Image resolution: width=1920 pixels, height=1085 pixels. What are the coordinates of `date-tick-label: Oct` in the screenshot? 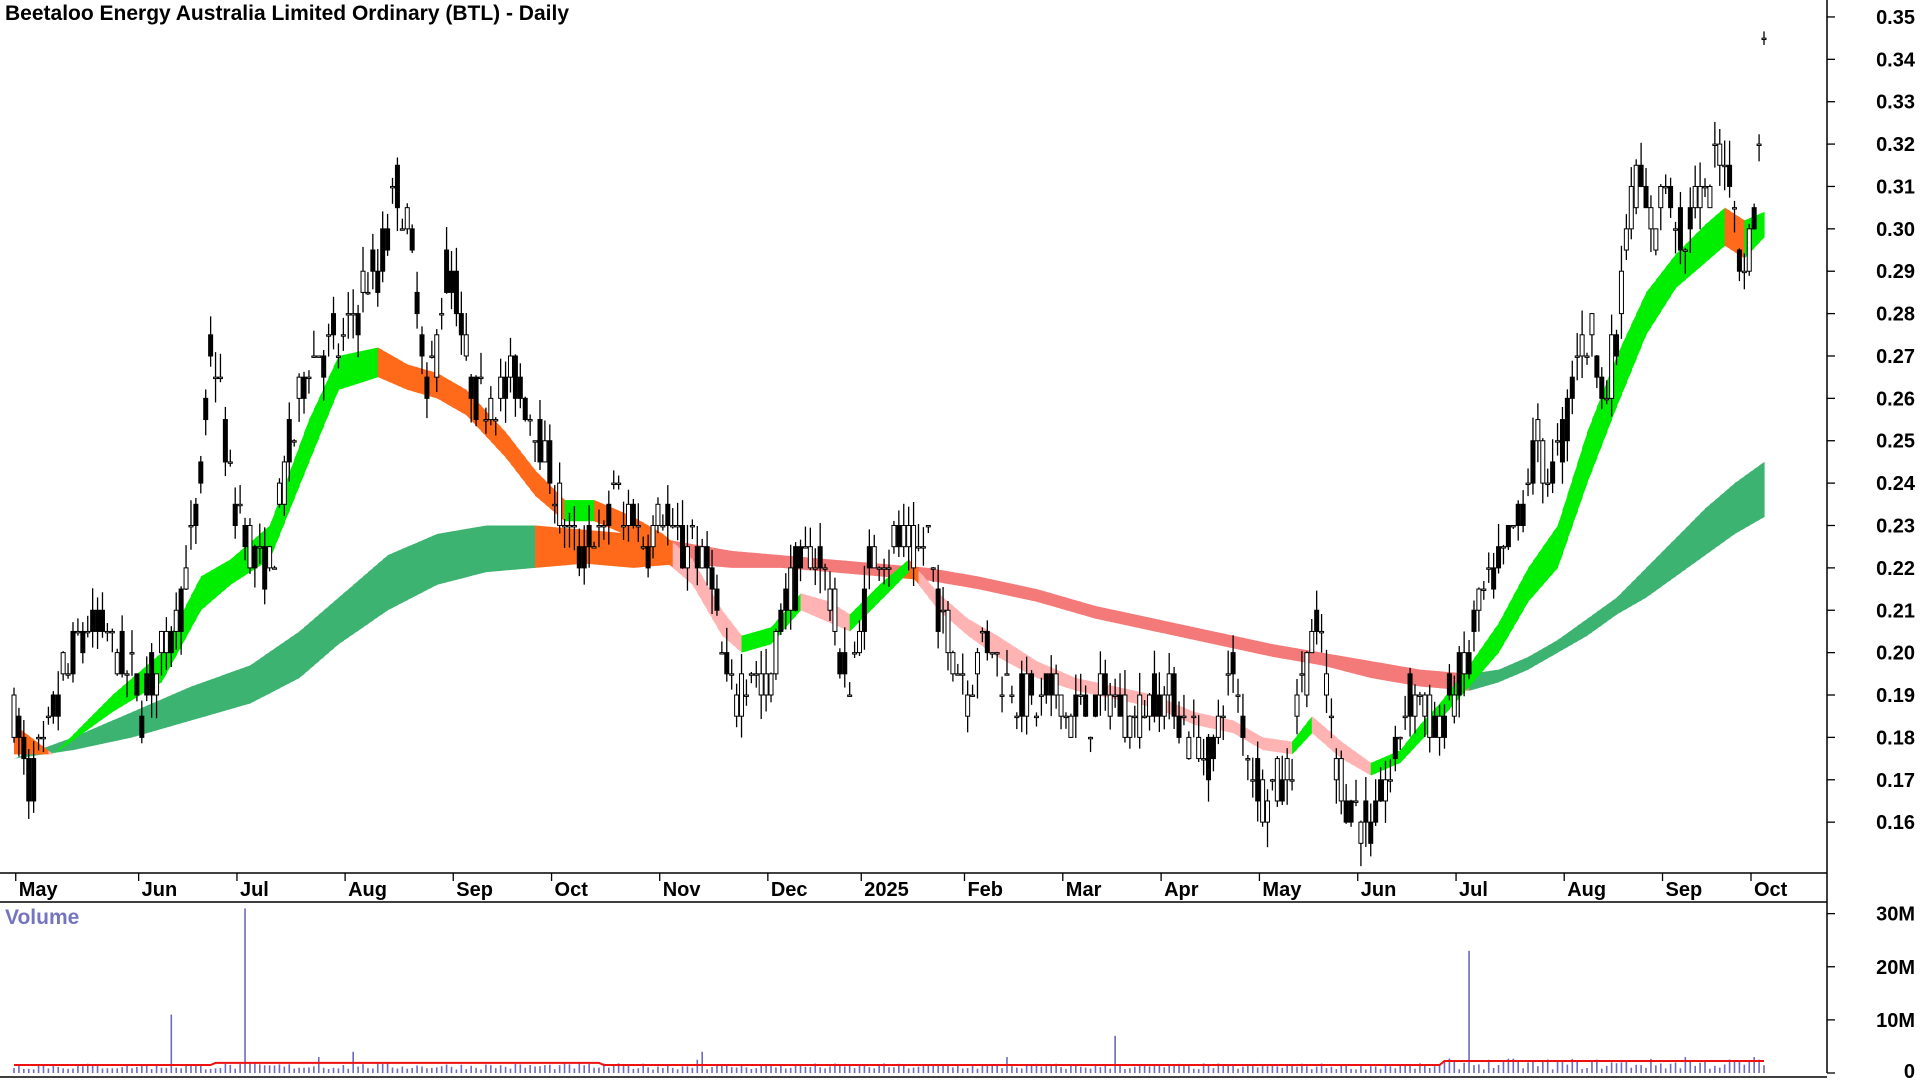 It's located at (572, 890).